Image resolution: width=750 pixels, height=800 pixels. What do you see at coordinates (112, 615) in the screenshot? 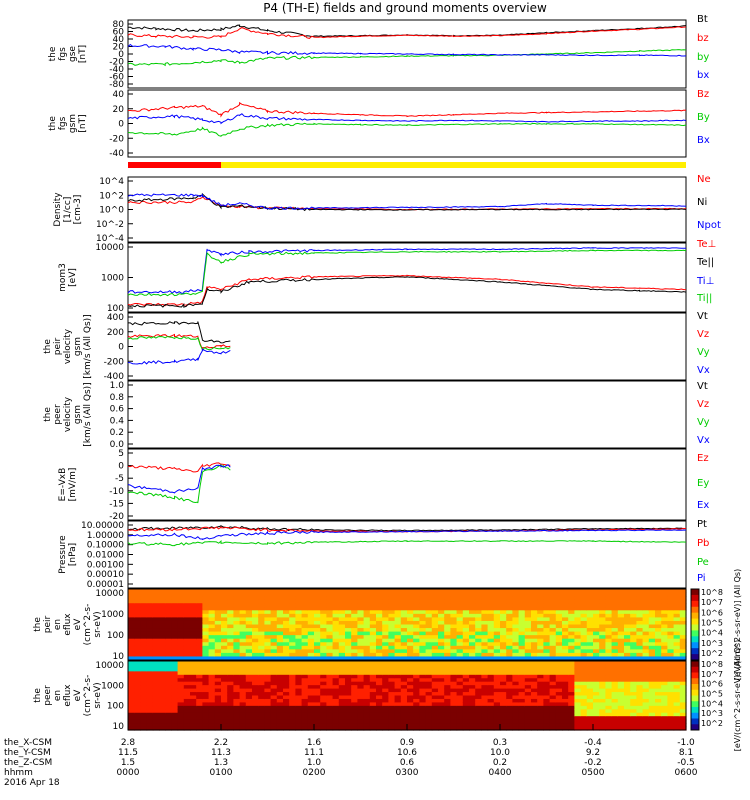
I see `ytick-peir_spec-1: 1000` at bounding box center [112, 615].